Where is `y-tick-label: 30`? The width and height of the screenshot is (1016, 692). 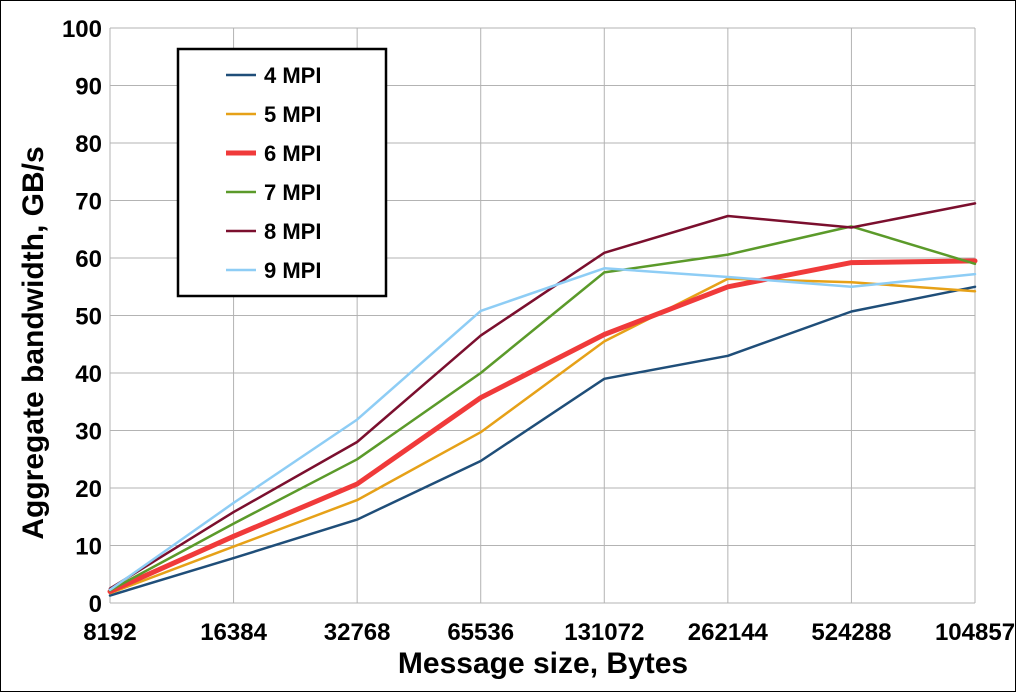 y-tick-label: 30 is located at coordinates (88, 432).